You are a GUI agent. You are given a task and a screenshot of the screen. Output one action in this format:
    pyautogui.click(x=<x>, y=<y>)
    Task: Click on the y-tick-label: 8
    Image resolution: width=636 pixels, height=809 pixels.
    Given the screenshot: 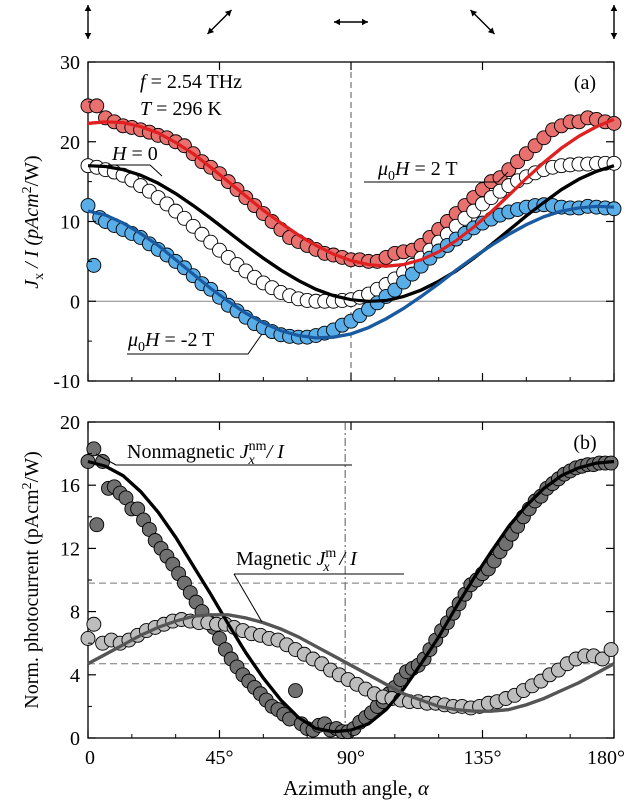 What is the action you would take?
    pyautogui.click(x=75, y=613)
    